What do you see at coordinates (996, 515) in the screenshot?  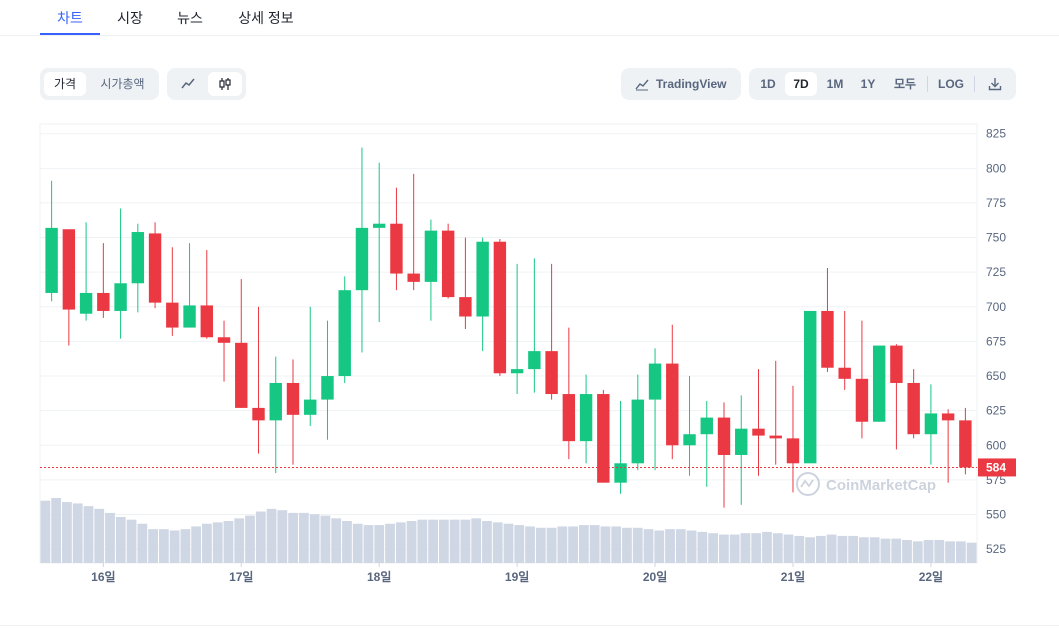 I see `y-tick-label: 550` at bounding box center [996, 515].